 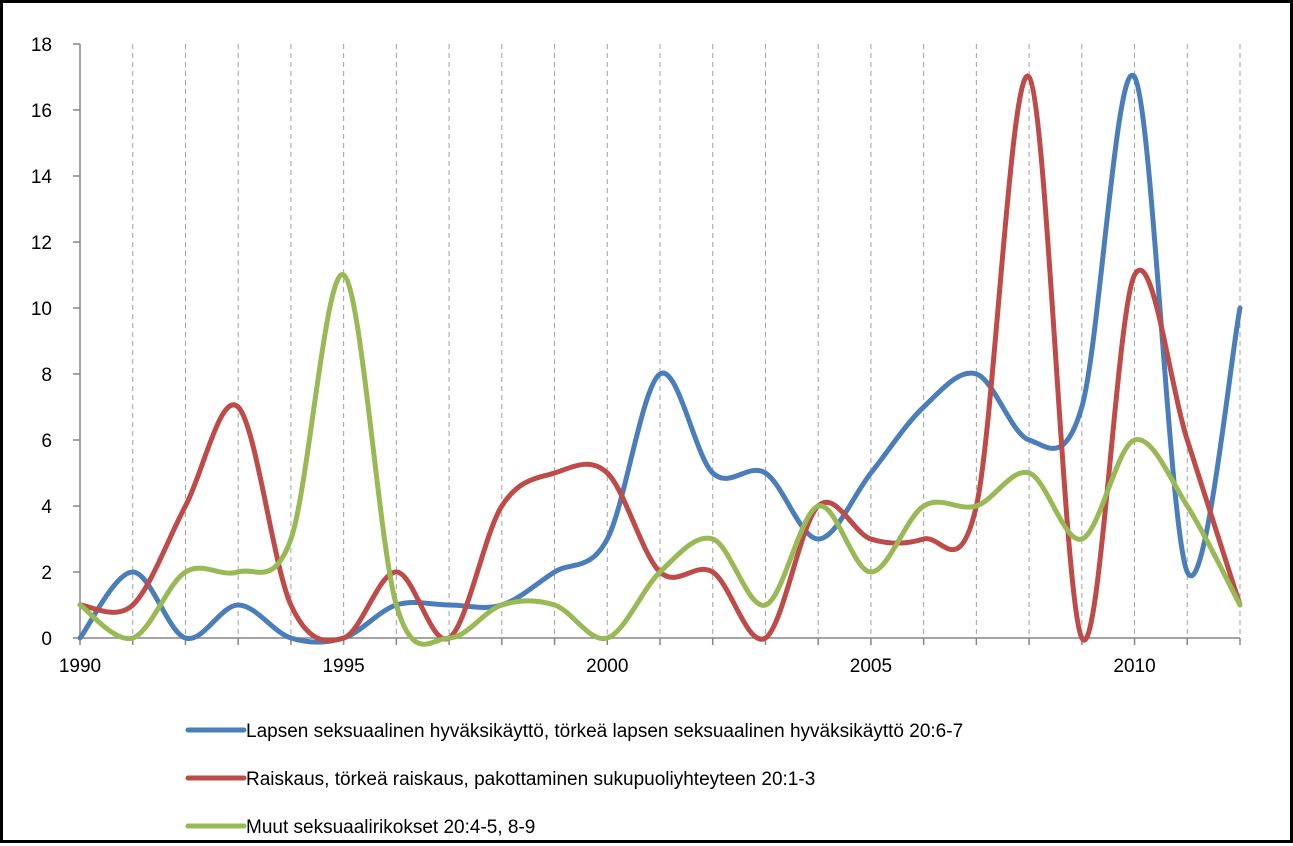 I want to click on y-tick-label: 14, so click(x=42, y=177).